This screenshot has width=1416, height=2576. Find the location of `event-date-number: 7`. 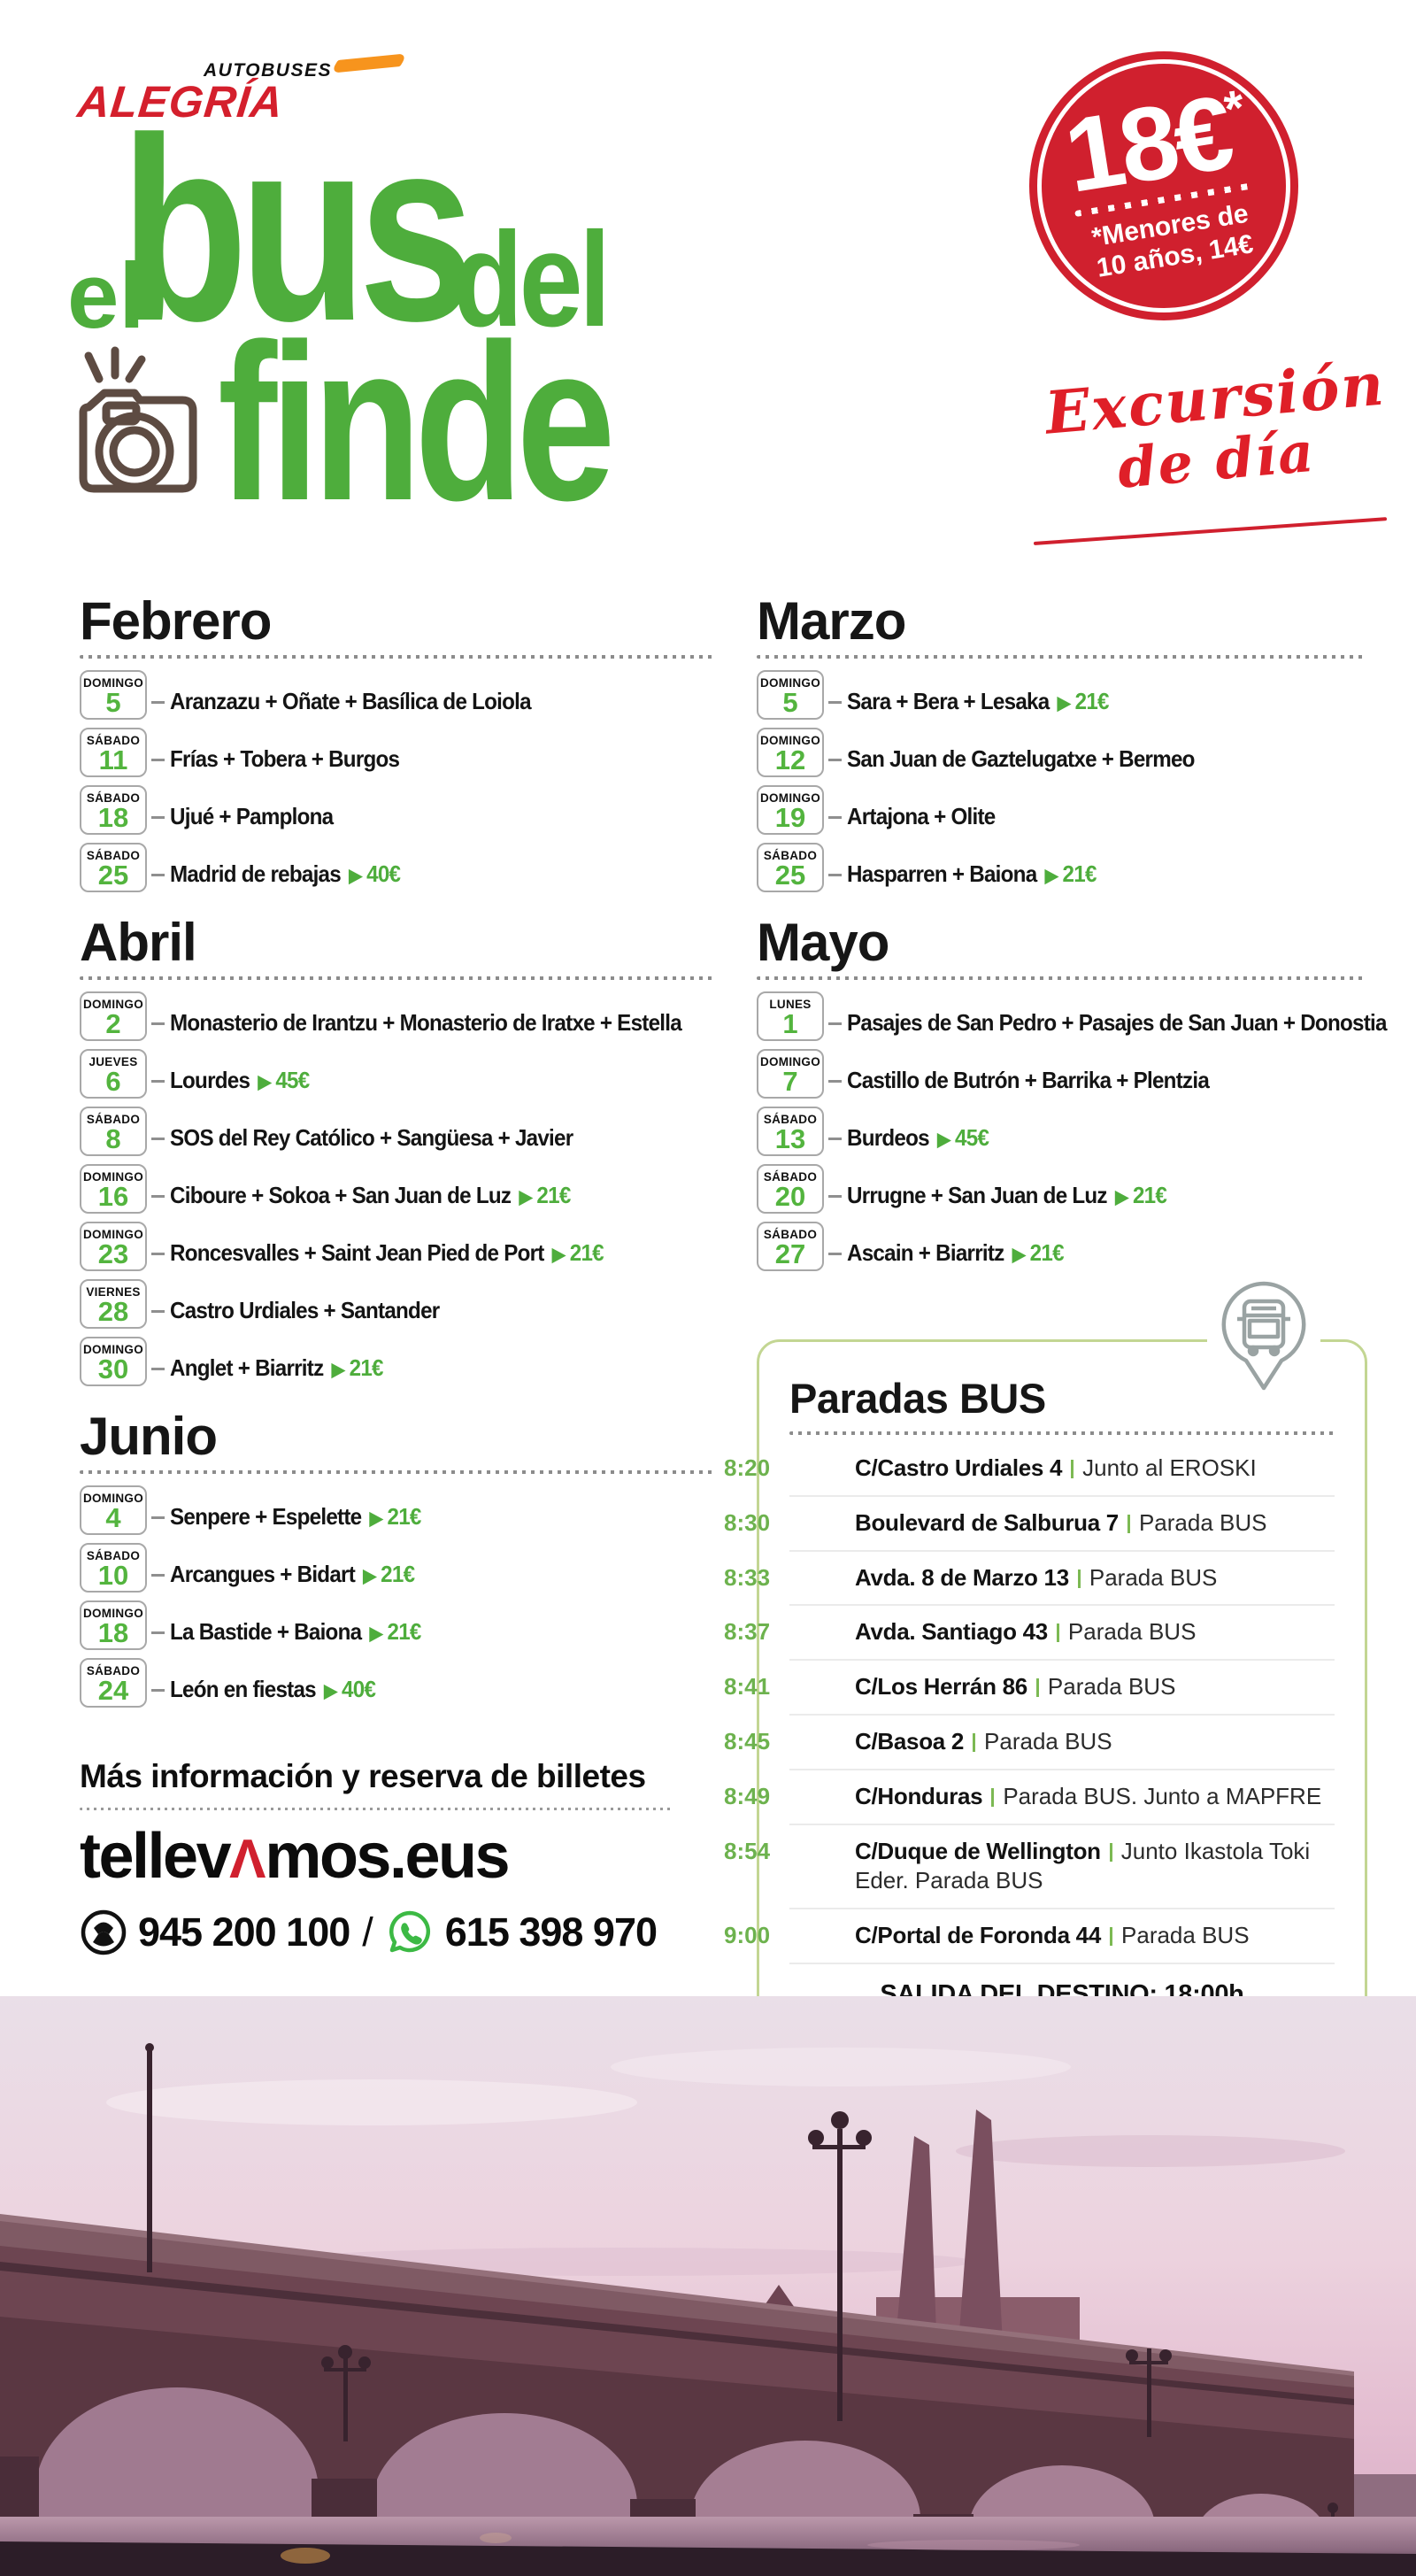

event-date-number: 7 is located at coordinates (790, 1081).